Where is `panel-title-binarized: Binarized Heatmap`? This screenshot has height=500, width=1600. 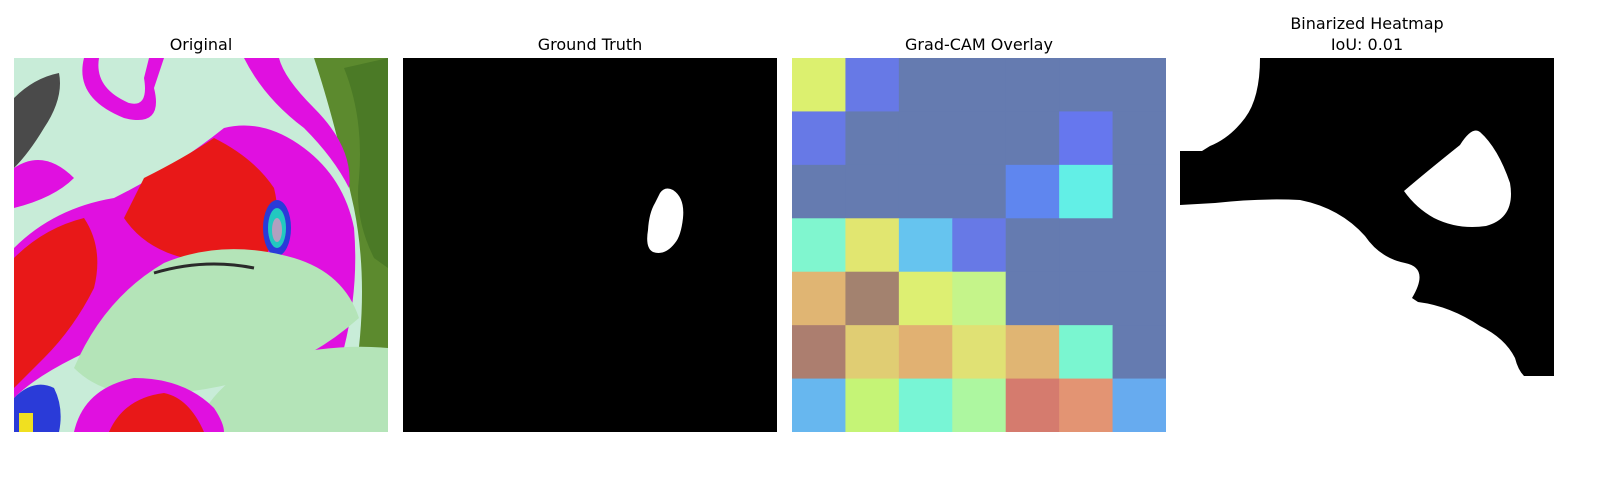
panel-title-binarized: Binarized Heatmap is located at coordinates (1367, 23).